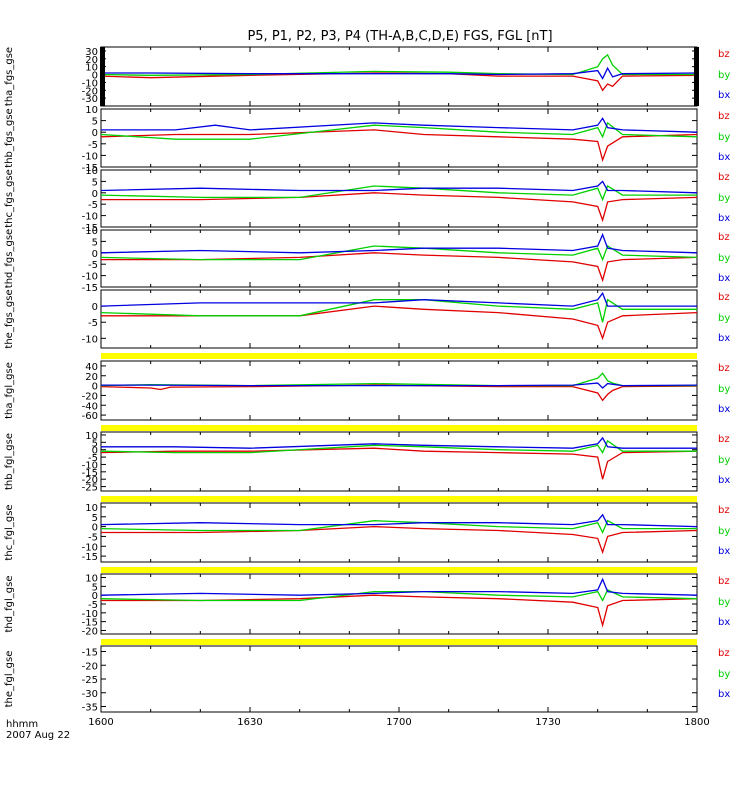 Image resolution: width=750 pixels, height=800 pixels. What do you see at coordinates (90, 99) in the screenshot?
I see `y-tick-label: -30` at bounding box center [90, 99].